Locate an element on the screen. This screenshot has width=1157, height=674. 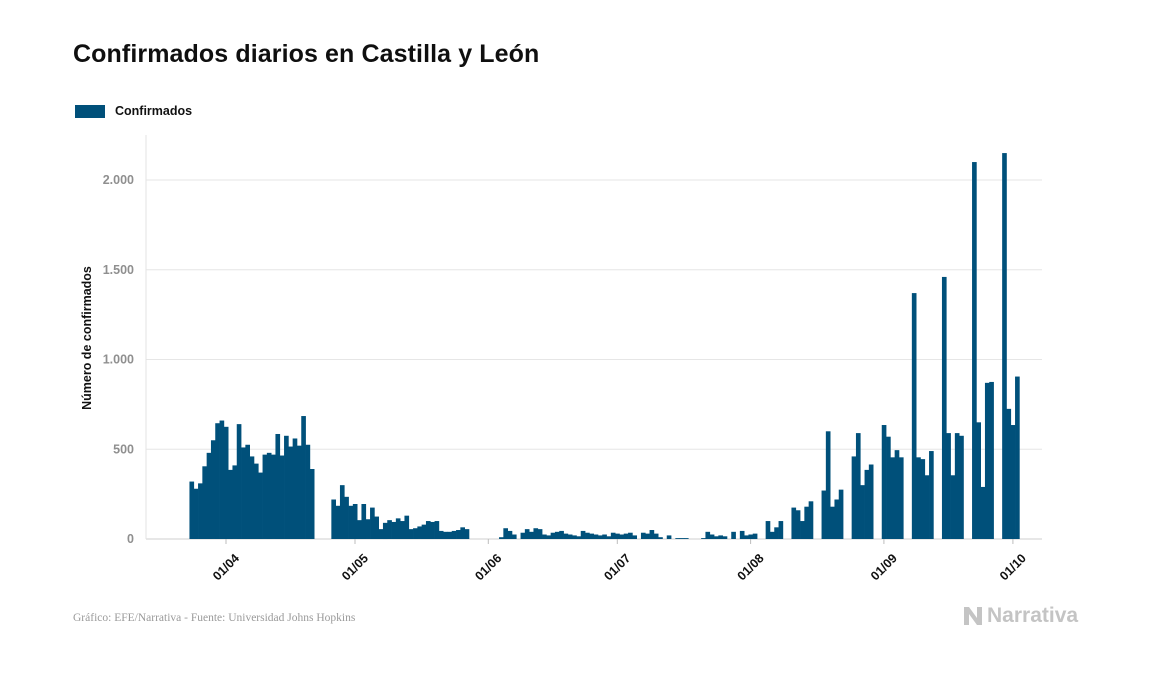
y-tick-label: 0 is located at coordinates (130, 539).